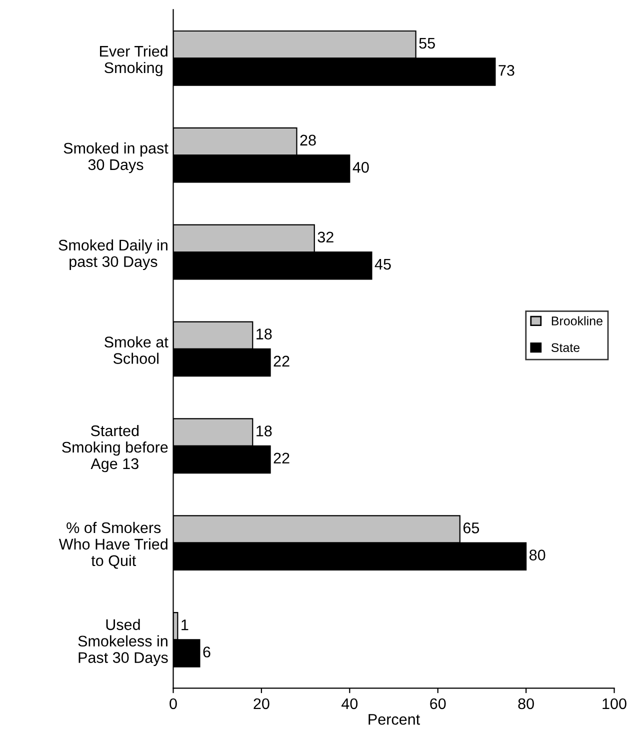 This screenshot has width=630, height=744. I want to click on x-tick-label: 60, so click(438, 704).